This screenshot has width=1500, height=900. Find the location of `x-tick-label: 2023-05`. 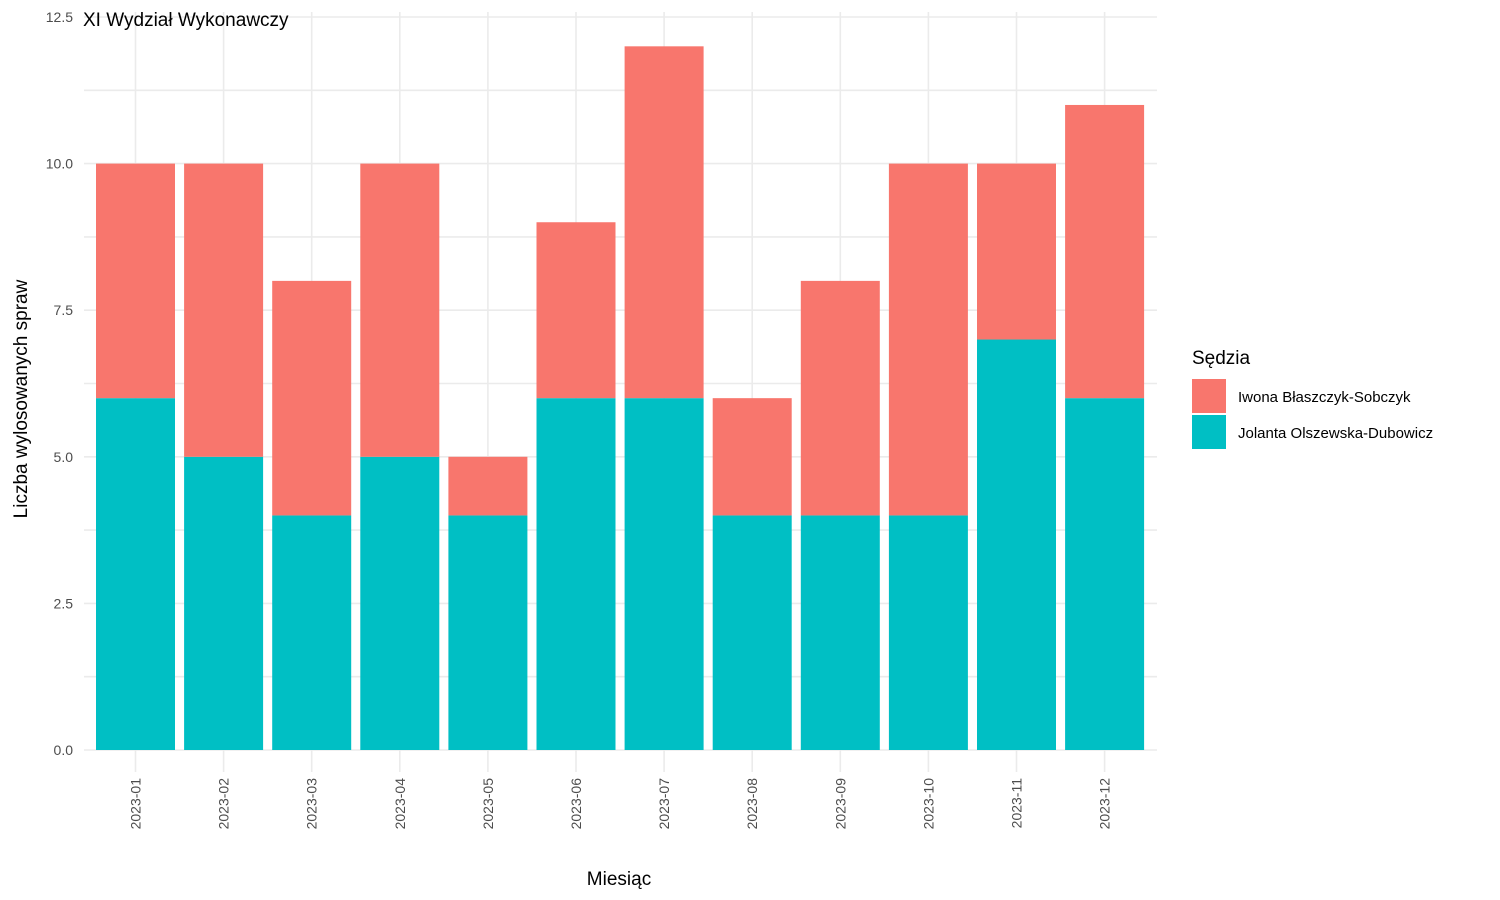

x-tick-label: 2023-05 is located at coordinates (488, 804).